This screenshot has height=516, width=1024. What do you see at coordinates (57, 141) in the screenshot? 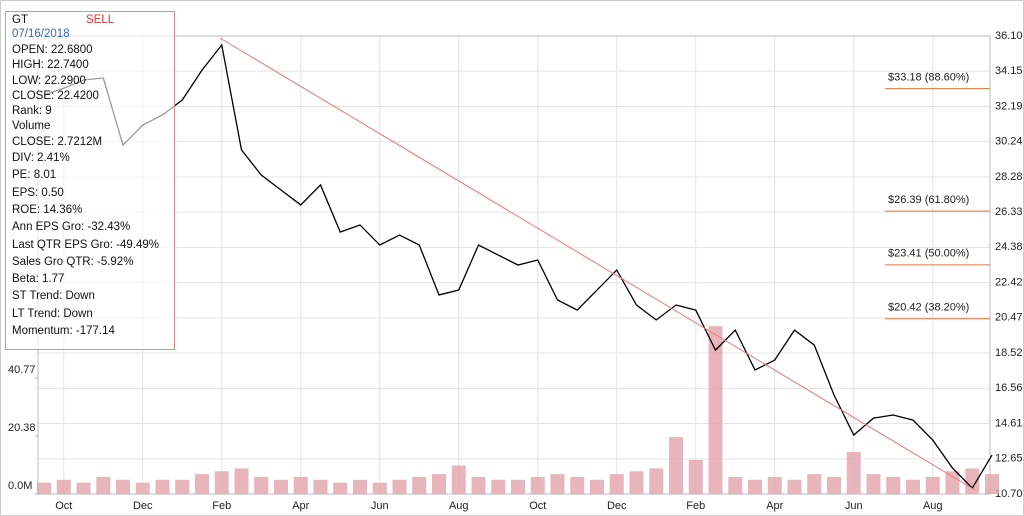
I see `info-line: CLOSE: 2.7212M` at bounding box center [57, 141].